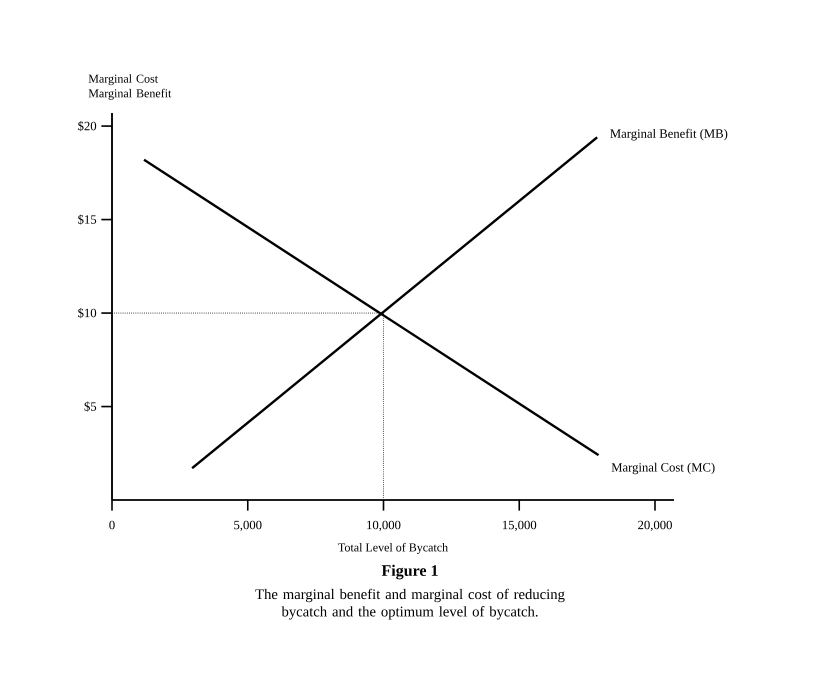 The width and height of the screenshot is (820, 700). Describe the element at coordinates (655, 526) in the screenshot. I see `x-tick-label: 20,000` at that location.